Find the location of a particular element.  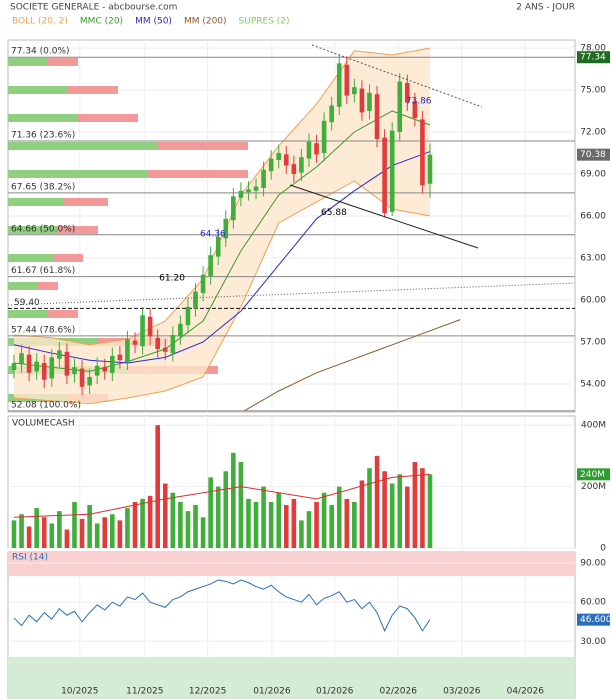

y-tick-label: 66.00 is located at coordinates (593, 216).